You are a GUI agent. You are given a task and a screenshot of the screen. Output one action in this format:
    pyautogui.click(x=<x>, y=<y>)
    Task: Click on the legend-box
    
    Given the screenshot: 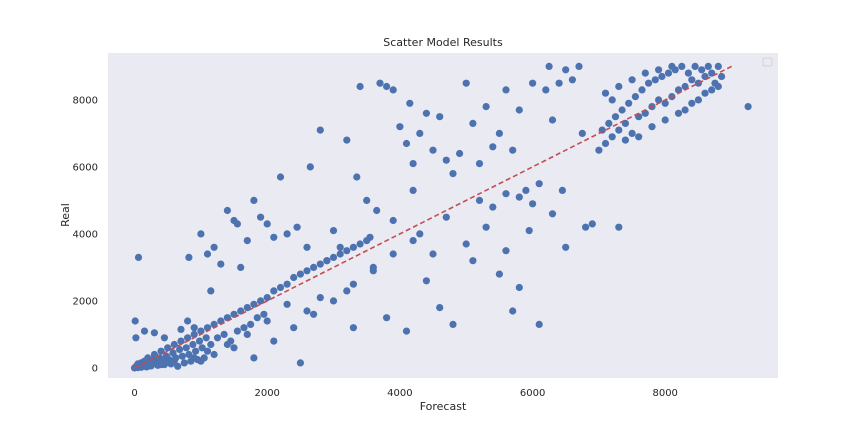 What is the action you would take?
    pyautogui.click(x=767, y=62)
    